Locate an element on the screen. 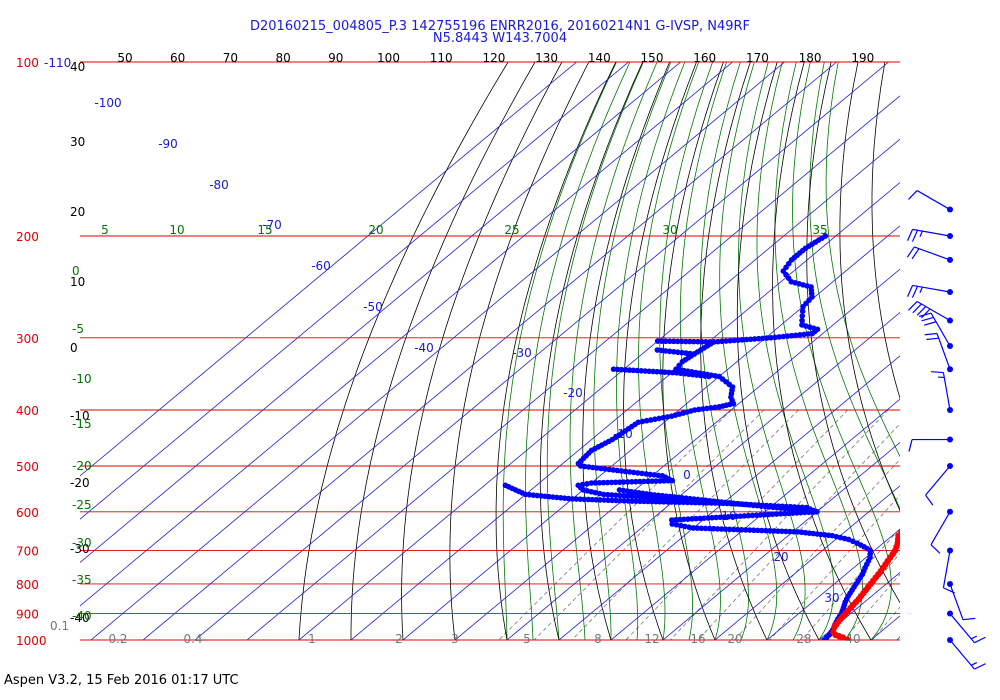 The height and width of the screenshot is (700, 1000). moist-adiabat-label: -5 is located at coordinates (78, 329).